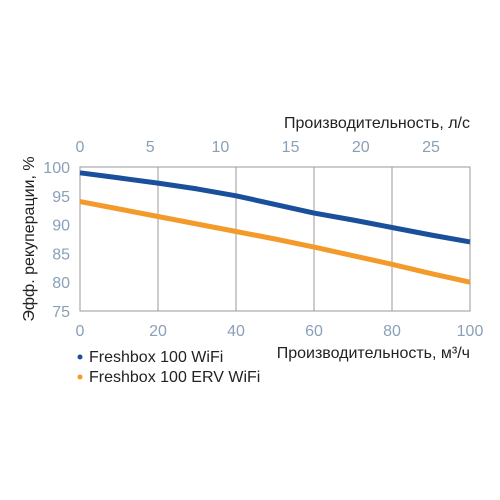 Image resolution: width=500 pixels, height=500 pixels. Describe the element at coordinates (61, 197) in the screenshot. I see `y-tick-label-95: 95` at that location.